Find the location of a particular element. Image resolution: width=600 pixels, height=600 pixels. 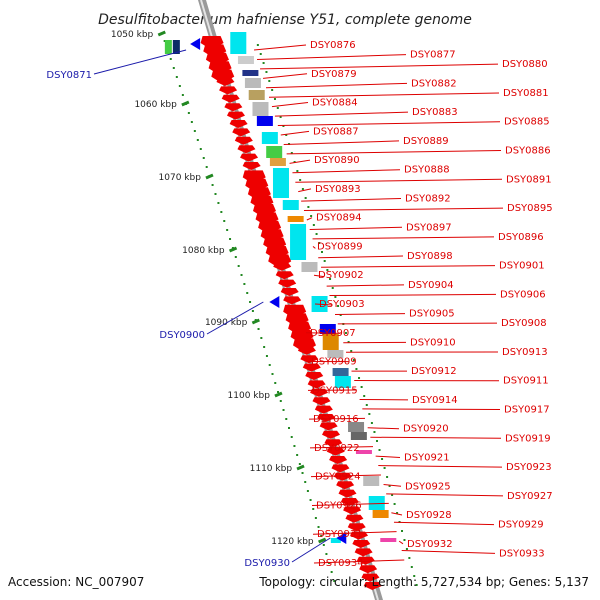

gene-label: DSY0914 is located at coordinates (435, 400).